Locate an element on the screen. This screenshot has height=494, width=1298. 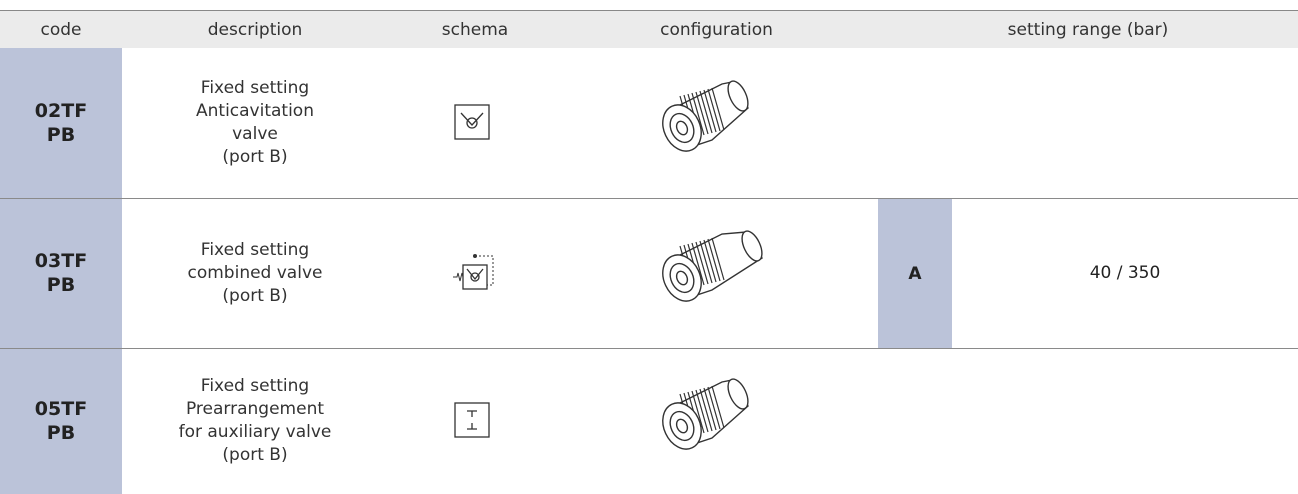
description-line: Anticavitation is located at coordinates (255, 111).